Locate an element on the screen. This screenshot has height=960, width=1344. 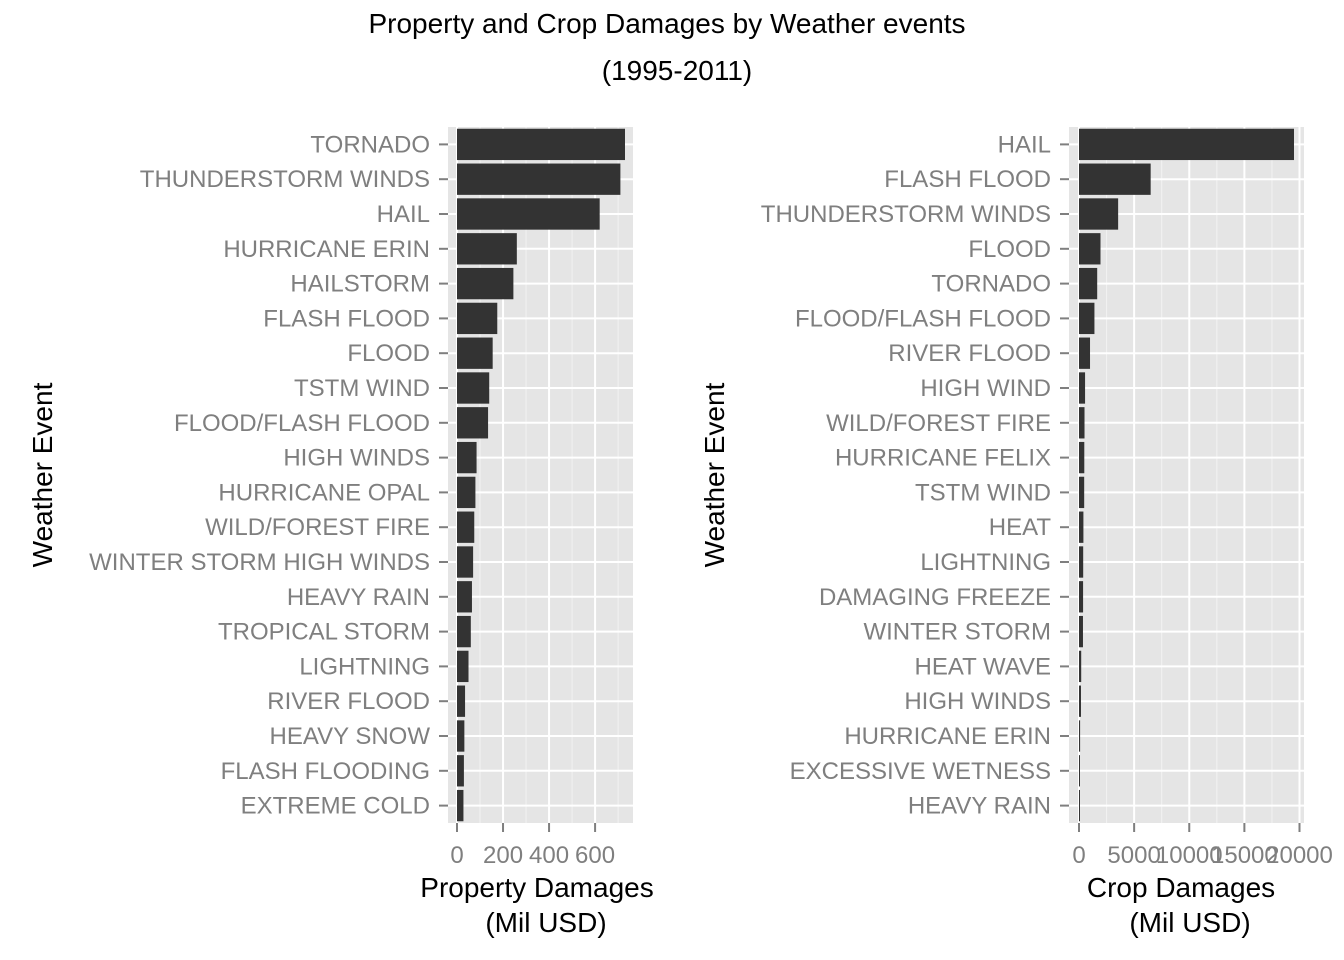
x-tick-label: 15000 is located at coordinates (1244, 855).